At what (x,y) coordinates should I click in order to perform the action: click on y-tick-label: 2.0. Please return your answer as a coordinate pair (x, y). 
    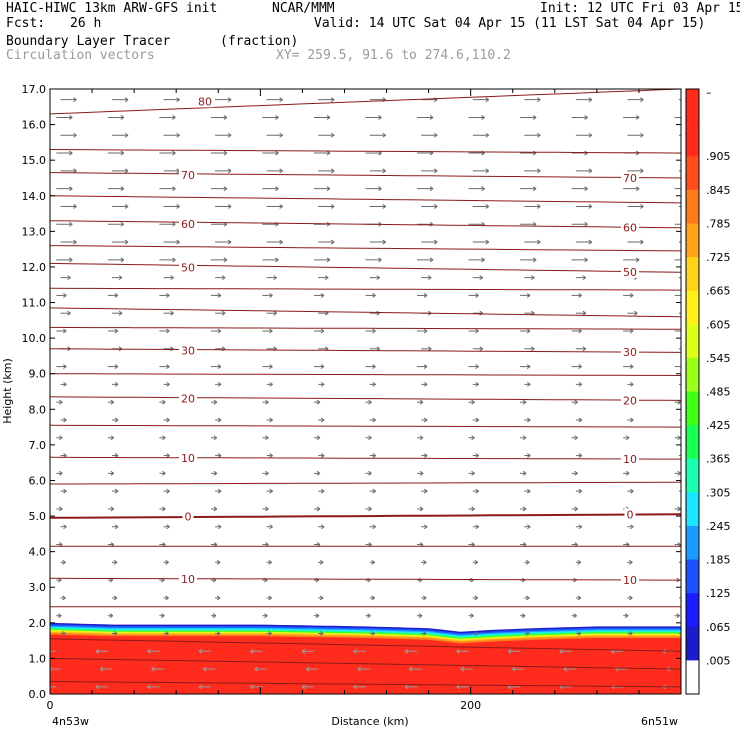
    Looking at the image, I should click on (38, 623).